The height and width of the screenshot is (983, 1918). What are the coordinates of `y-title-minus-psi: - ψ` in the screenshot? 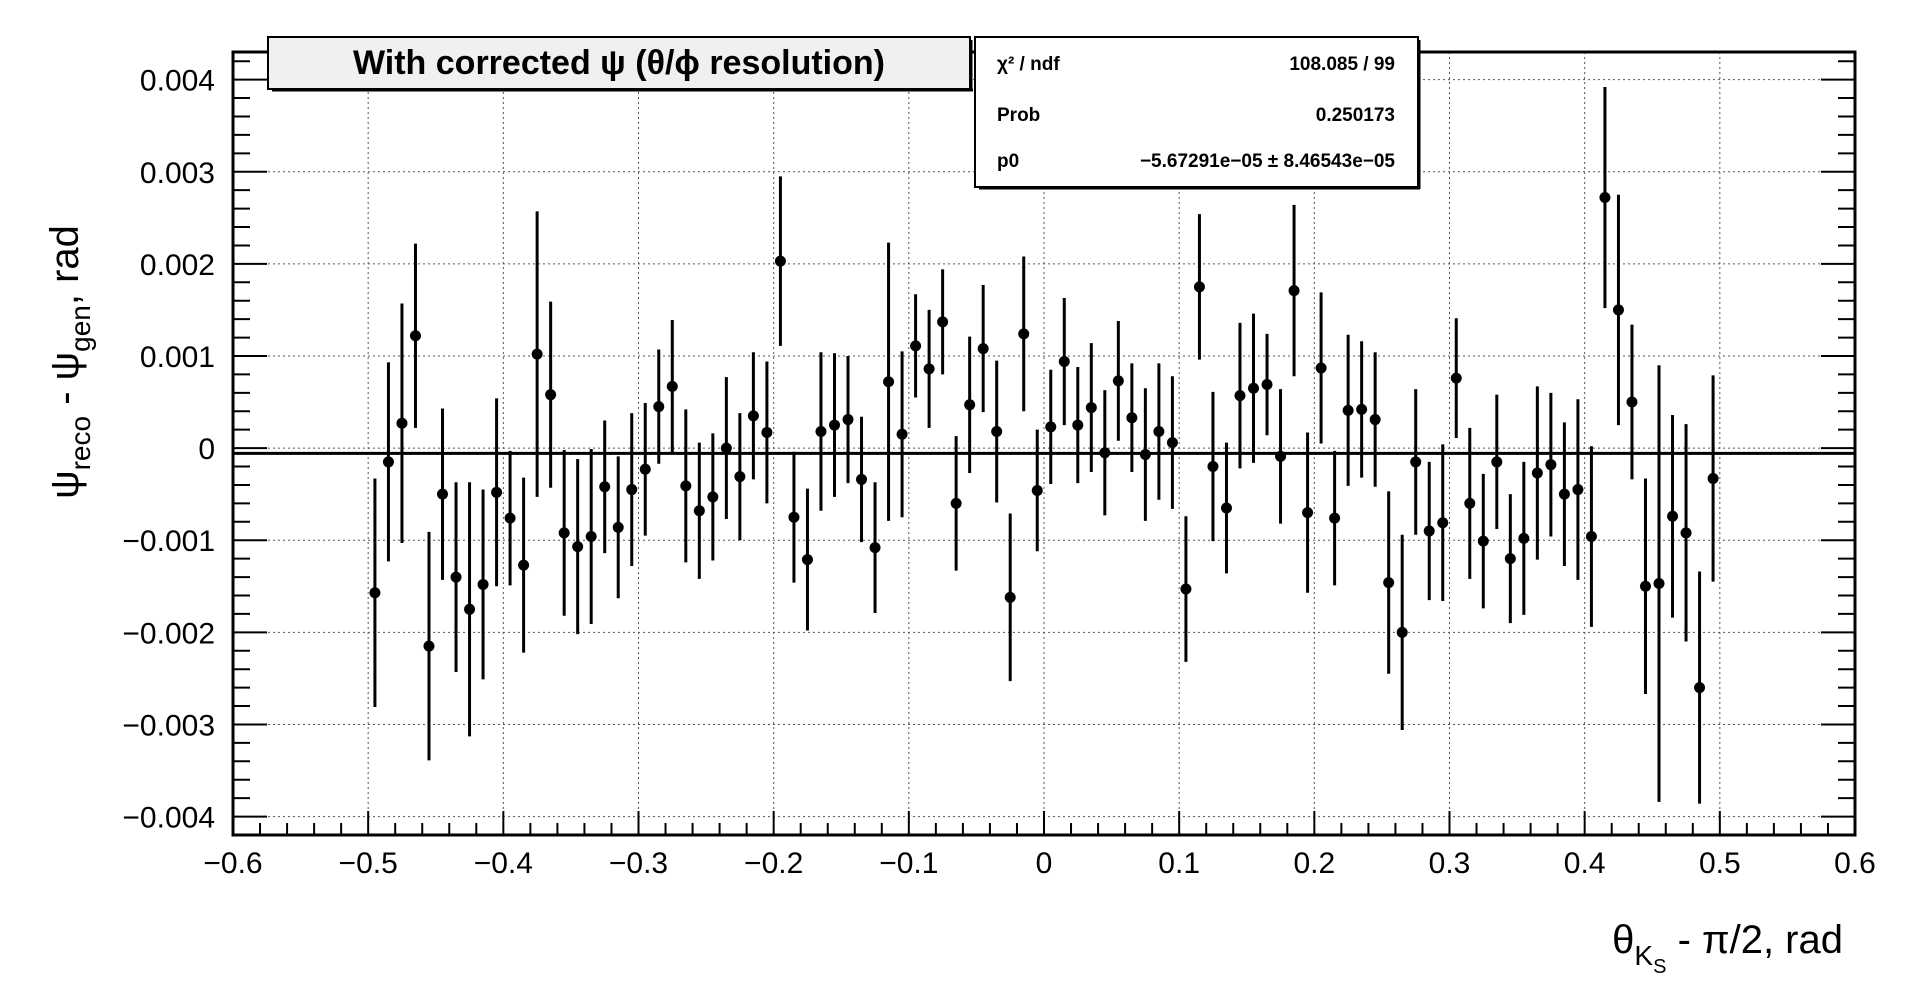 It's located at (65, 384).